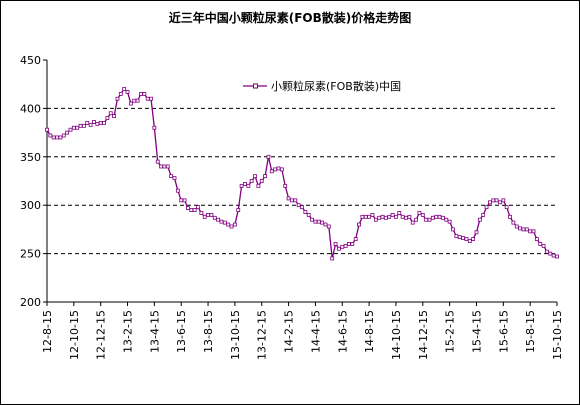 Image resolution: width=580 pixels, height=405 pixels. Describe the element at coordinates (128, 331) in the screenshot. I see `x-tick-label: 13-2-15` at that location.